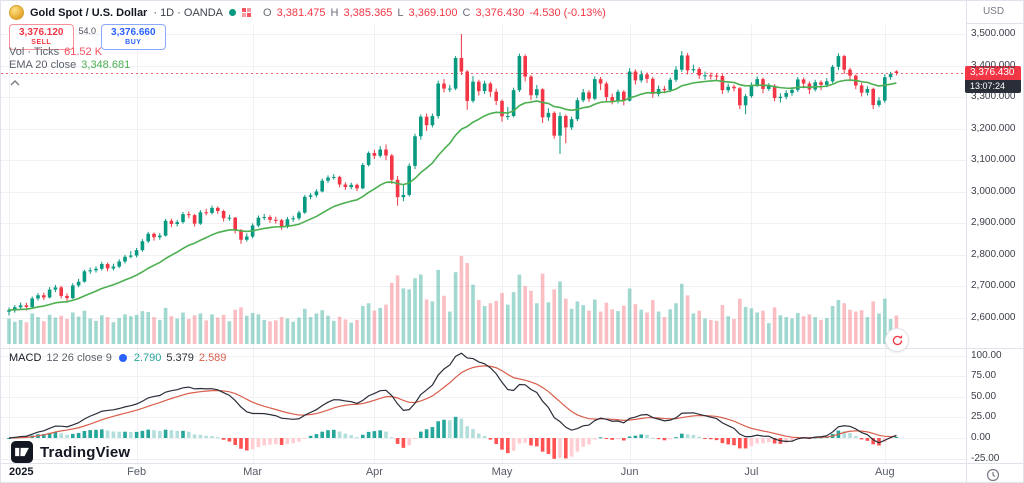  I want to click on price-tick-label: 3,500.000, so click(993, 33).